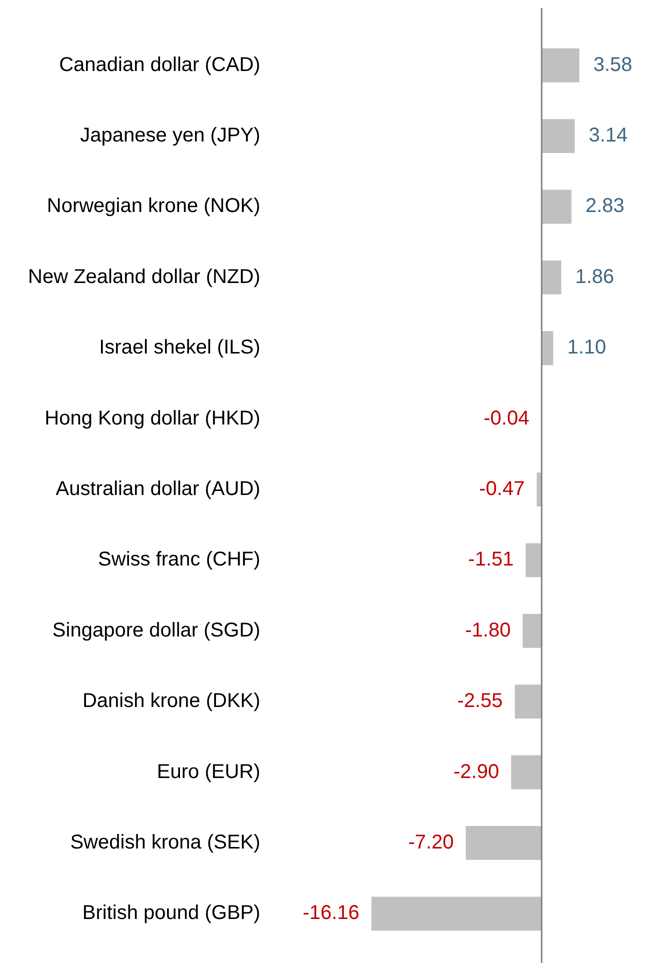 The width and height of the screenshot is (659, 979). Describe the element at coordinates (480, 701) in the screenshot. I see `data-label: -2.55` at that location.